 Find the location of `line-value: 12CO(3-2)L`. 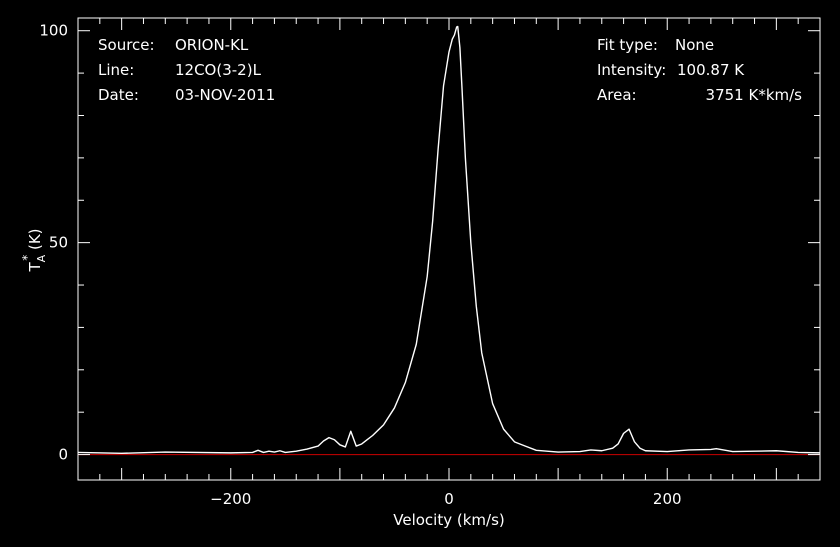

line-value: 12CO(3-2)L is located at coordinates (218, 70).